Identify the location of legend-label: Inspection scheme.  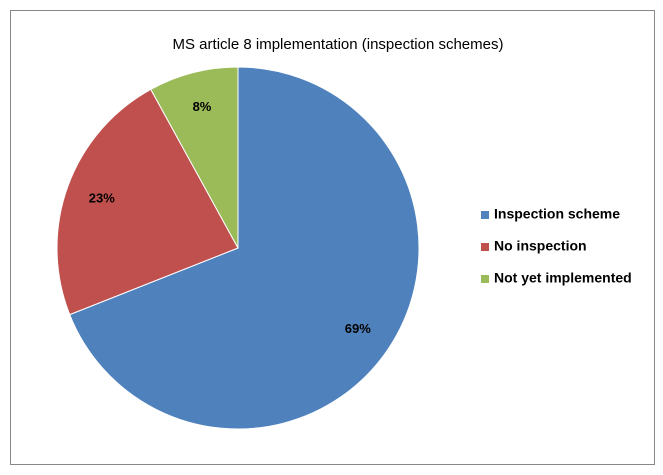
(557, 214).